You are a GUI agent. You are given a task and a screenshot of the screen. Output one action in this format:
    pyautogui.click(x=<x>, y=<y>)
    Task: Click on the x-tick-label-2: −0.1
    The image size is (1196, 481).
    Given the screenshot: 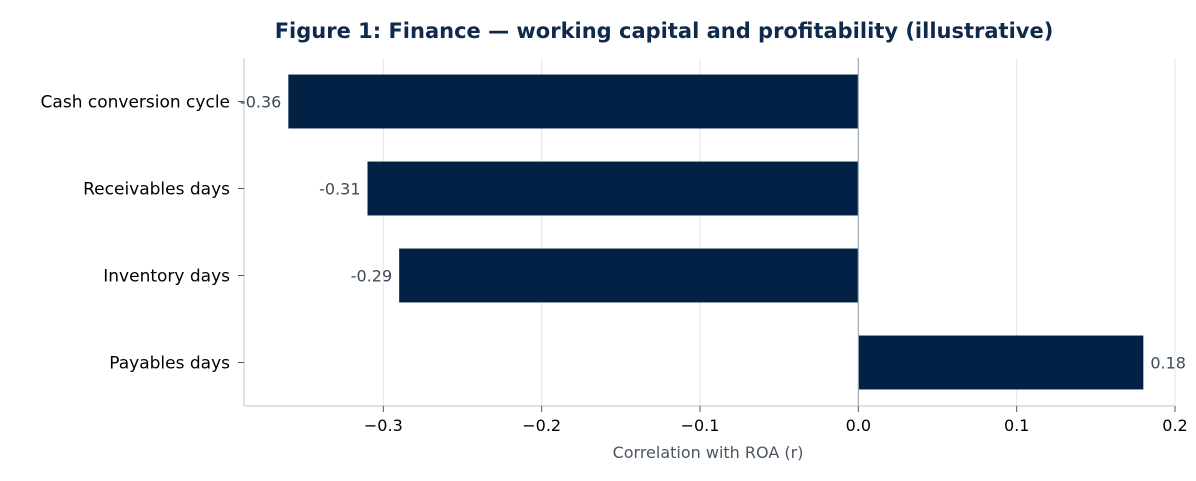 What is the action you would take?
    pyautogui.click(x=700, y=425)
    